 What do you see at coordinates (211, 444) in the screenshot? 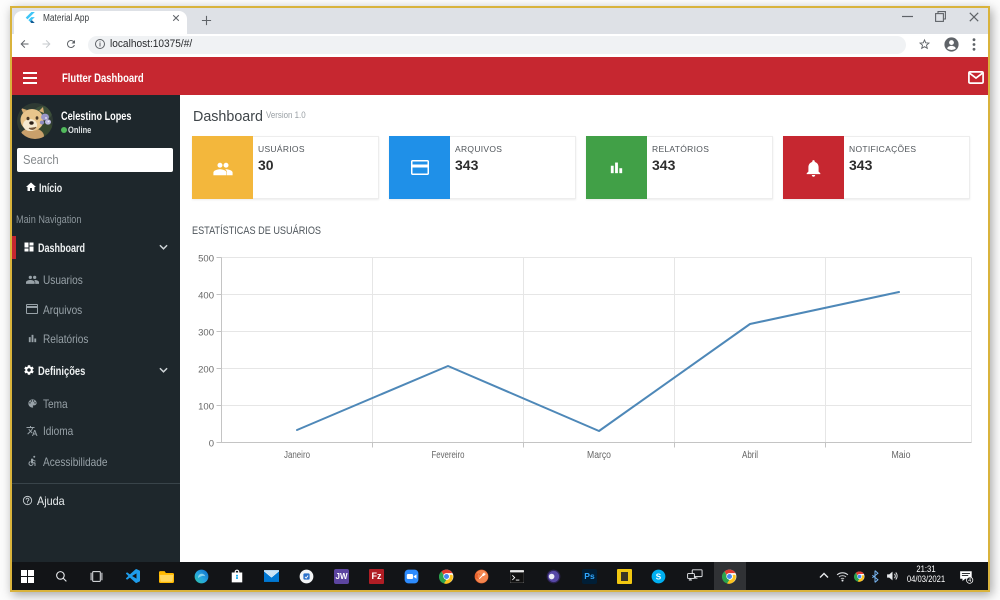
I see `svg-text: 0` at bounding box center [211, 444].